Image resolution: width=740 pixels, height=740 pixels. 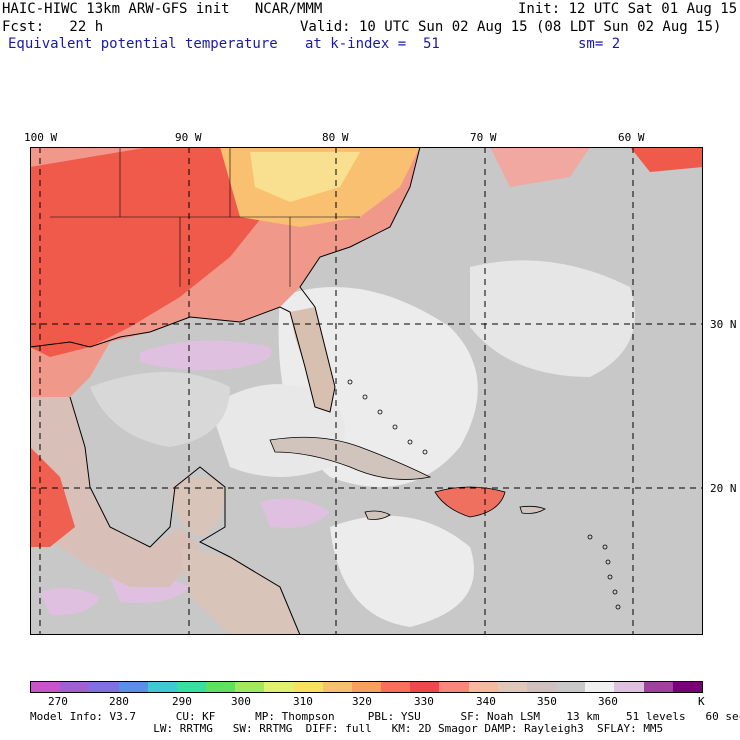 What do you see at coordinates (205, 217) in the screenshot?
I see `state-borders` at bounding box center [205, 217].